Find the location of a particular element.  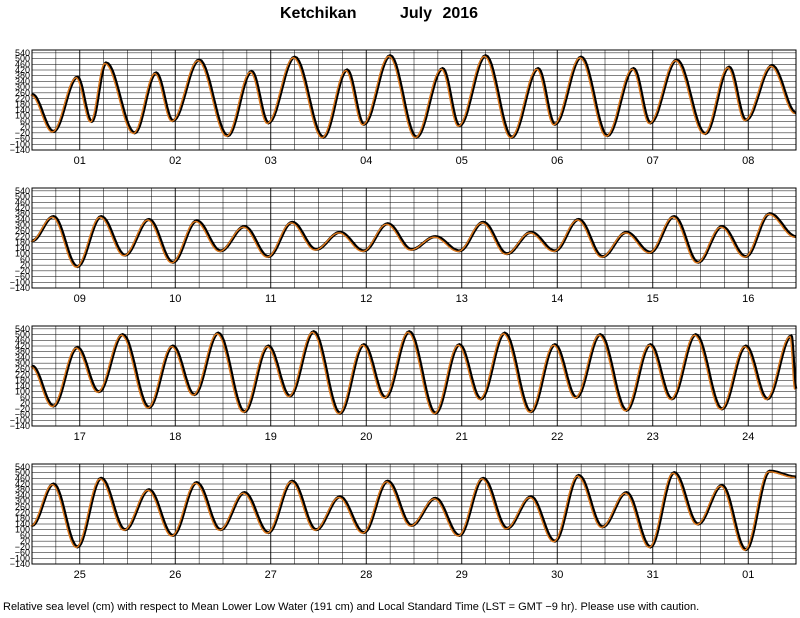

day-label: 27 is located at coordinates (271, 575).